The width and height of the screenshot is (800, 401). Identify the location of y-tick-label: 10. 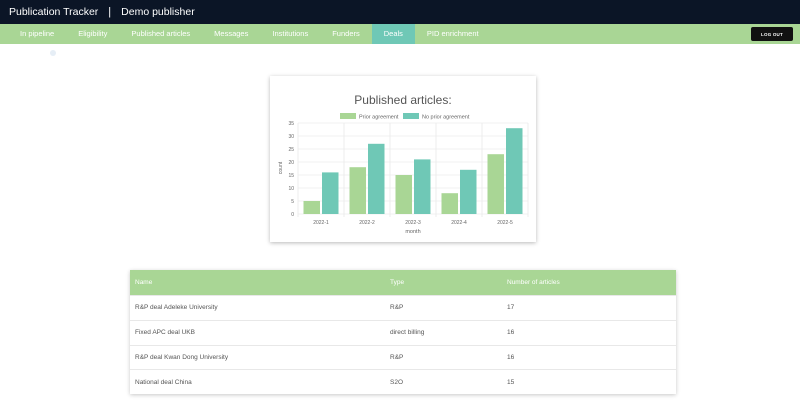
(291, 189).